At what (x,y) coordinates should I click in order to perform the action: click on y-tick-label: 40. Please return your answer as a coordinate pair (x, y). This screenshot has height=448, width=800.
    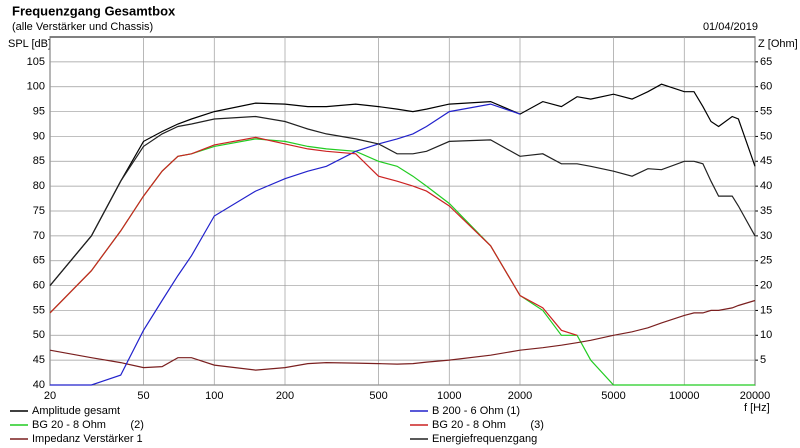
    Looking at the image, I should click on (39, 385).